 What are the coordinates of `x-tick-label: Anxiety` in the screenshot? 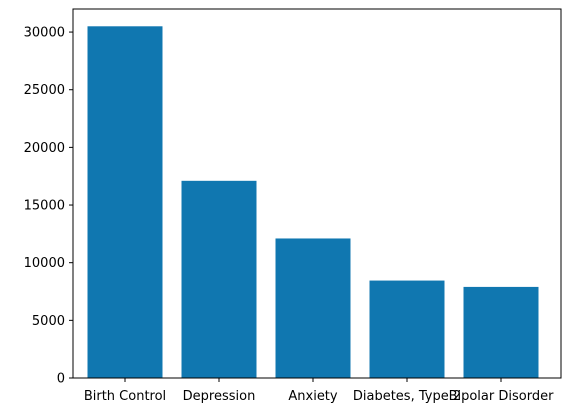 It's located at (313, 396).